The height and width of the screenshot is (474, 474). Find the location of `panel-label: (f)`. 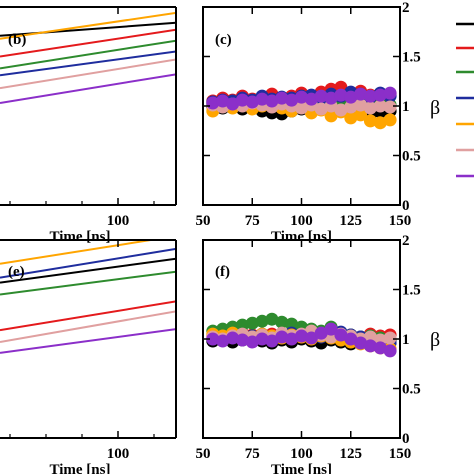

panel-label: (f) is located at coordinates (222, 272).